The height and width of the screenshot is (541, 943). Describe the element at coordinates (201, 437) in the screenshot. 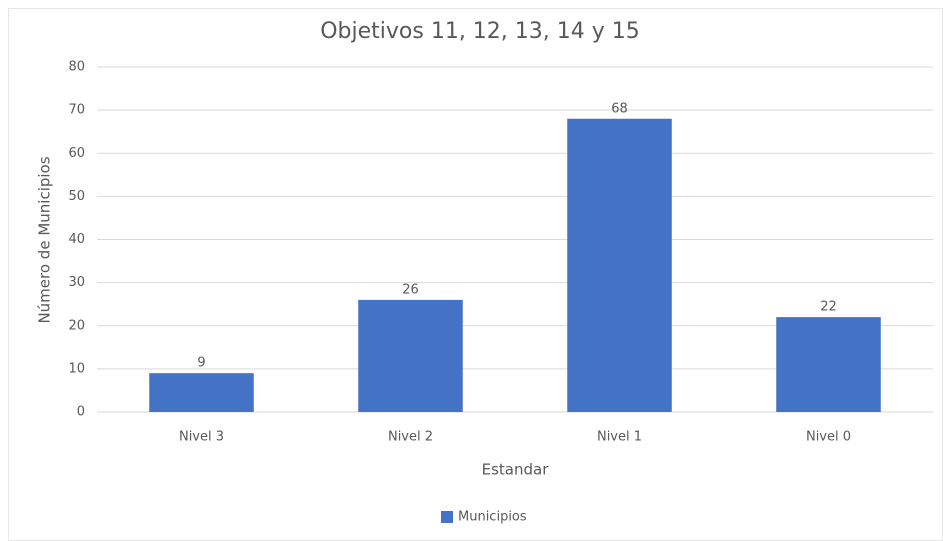

I see `x-tick-label: Nivel 3` at that location.